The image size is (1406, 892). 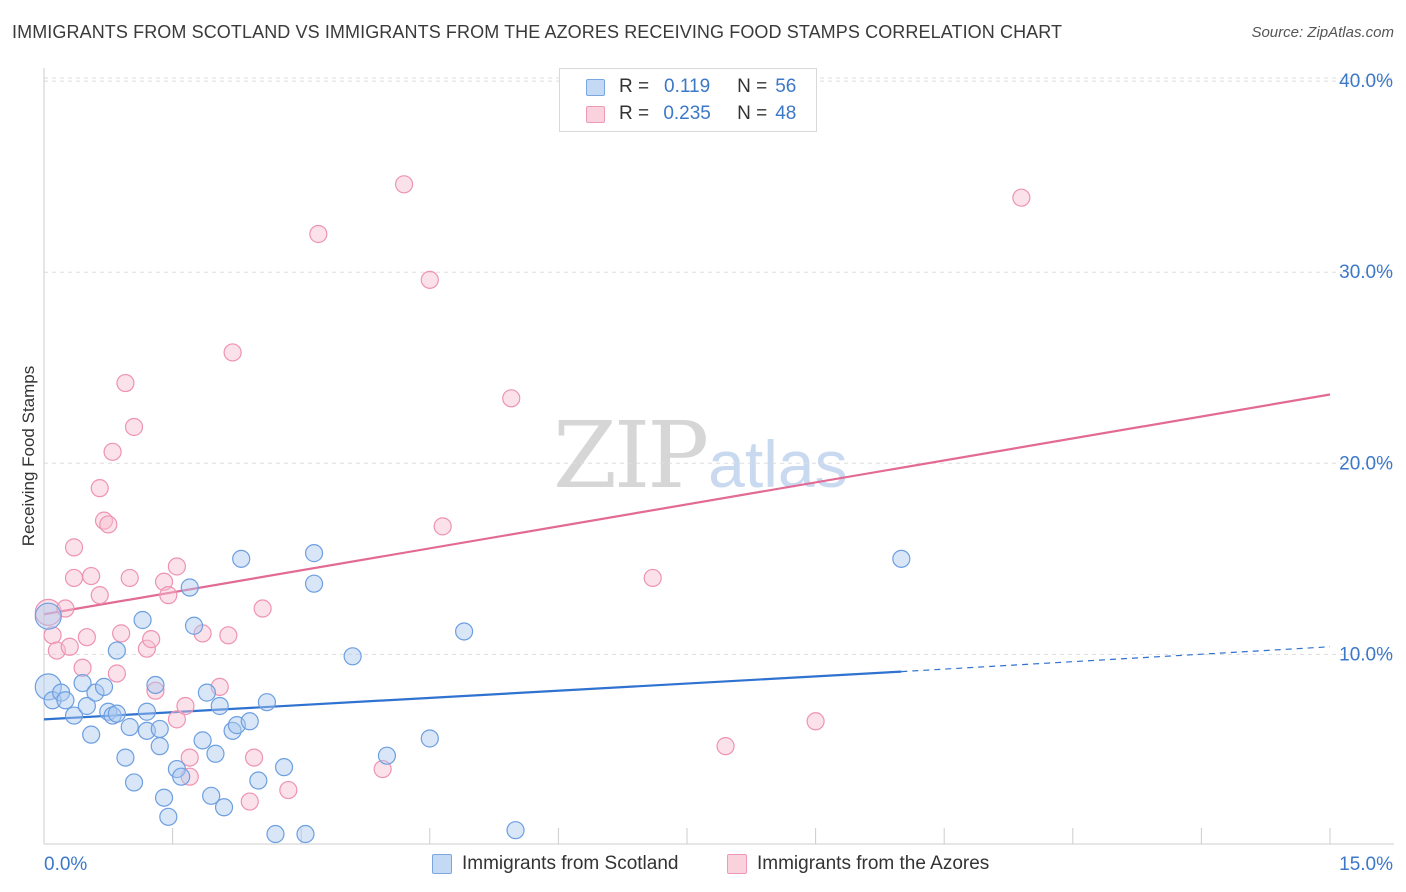 I want to click on legend-r-label: R =, so click(x=634, y=86).